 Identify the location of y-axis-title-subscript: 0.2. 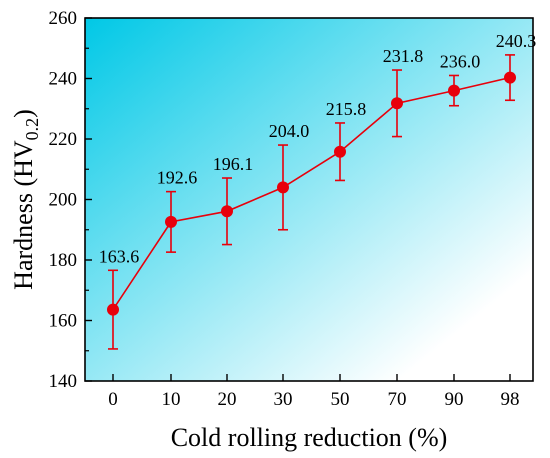
(32, 129).